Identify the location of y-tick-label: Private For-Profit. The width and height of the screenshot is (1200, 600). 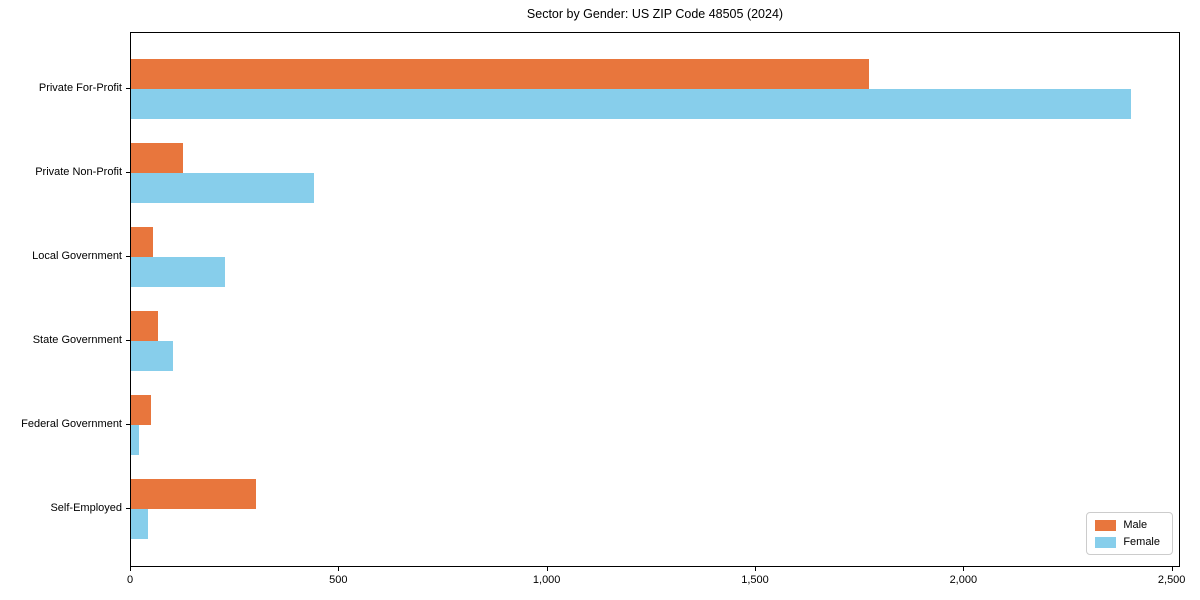
(80, 88).